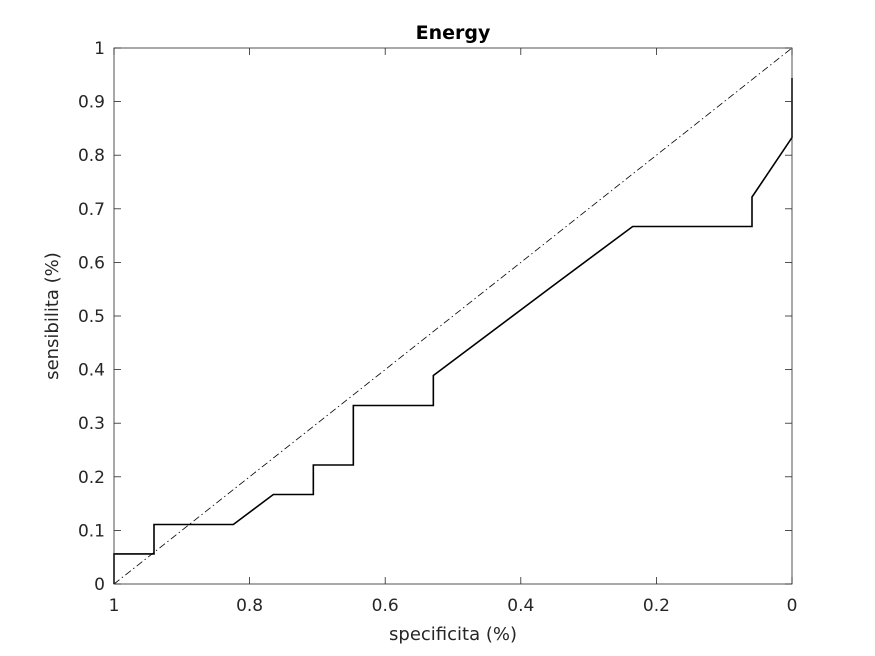 This screenshot has width=875, height=656. What do you see at coordinates (99, 49) in the screenshot?
I see `y-tick-label: 1` at bounding box center [99, 49].